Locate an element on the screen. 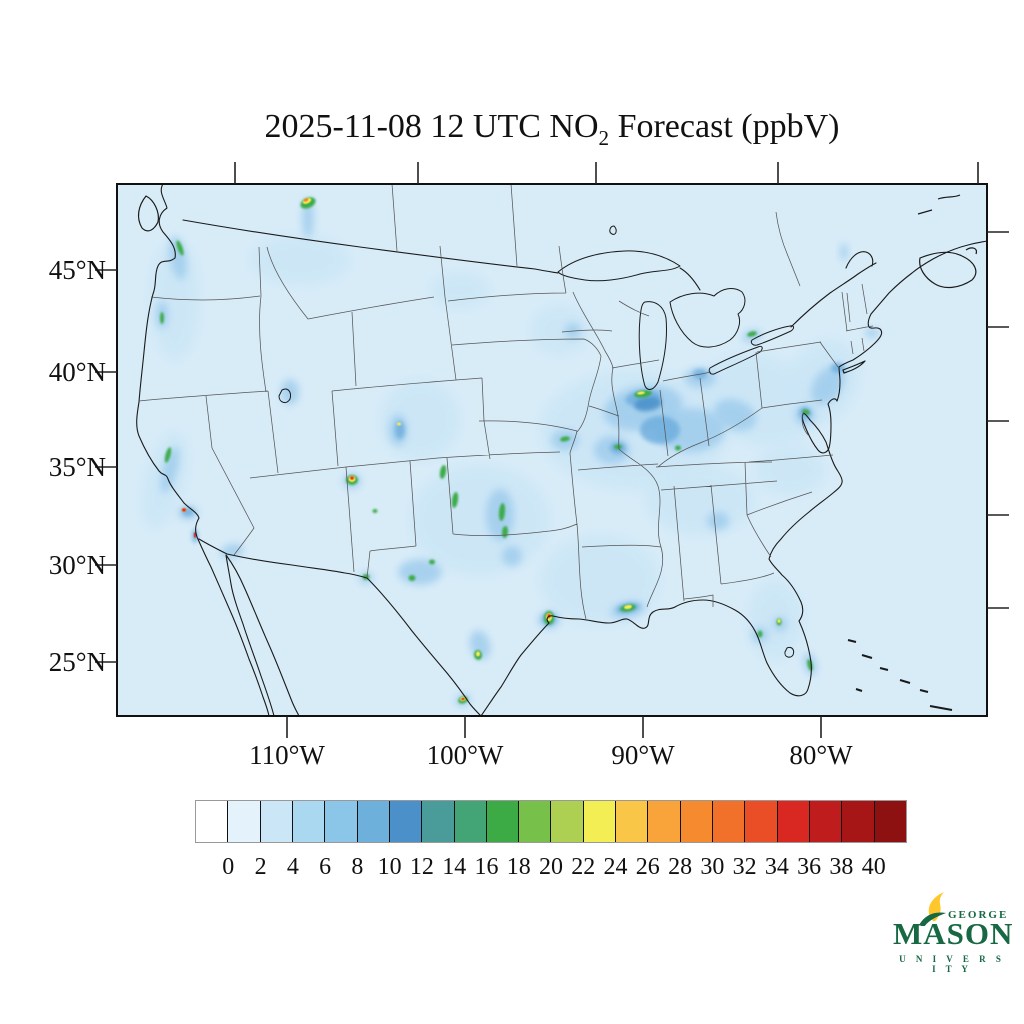 Image resolution: width=1024 pixels, height=1024 pixels. latitude-tick-label: 35°N is located at coordinates (77, 467).